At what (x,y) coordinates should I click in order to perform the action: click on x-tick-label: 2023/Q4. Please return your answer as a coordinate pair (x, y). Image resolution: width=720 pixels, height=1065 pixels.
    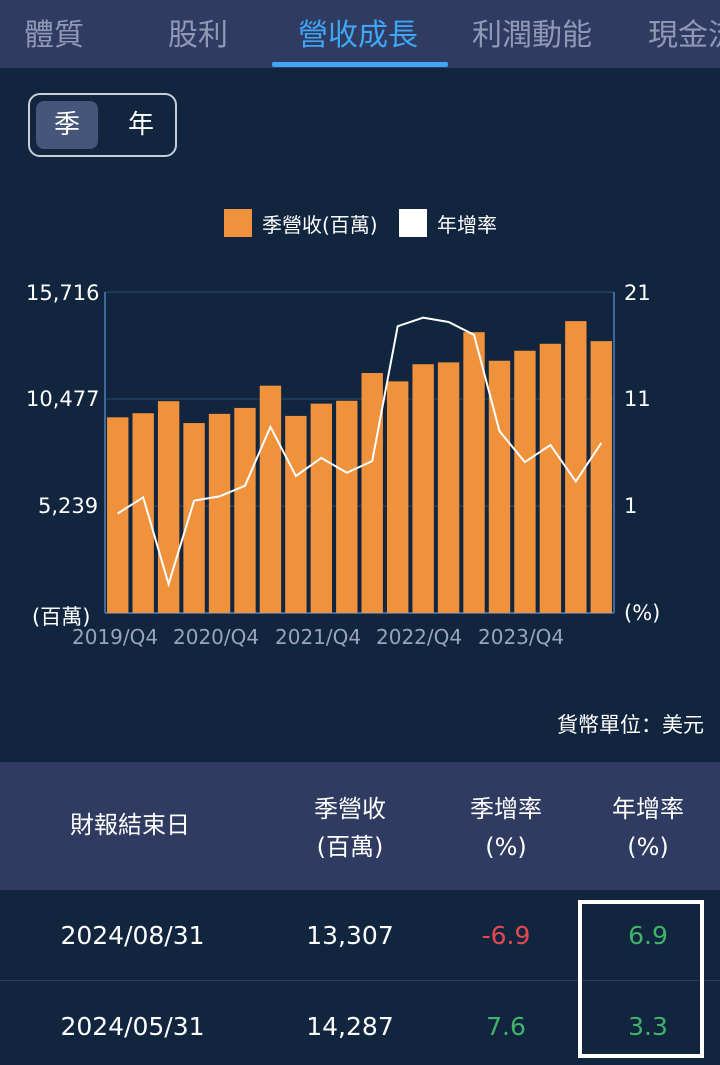
    Looking at the image, I should click on (521, 637).